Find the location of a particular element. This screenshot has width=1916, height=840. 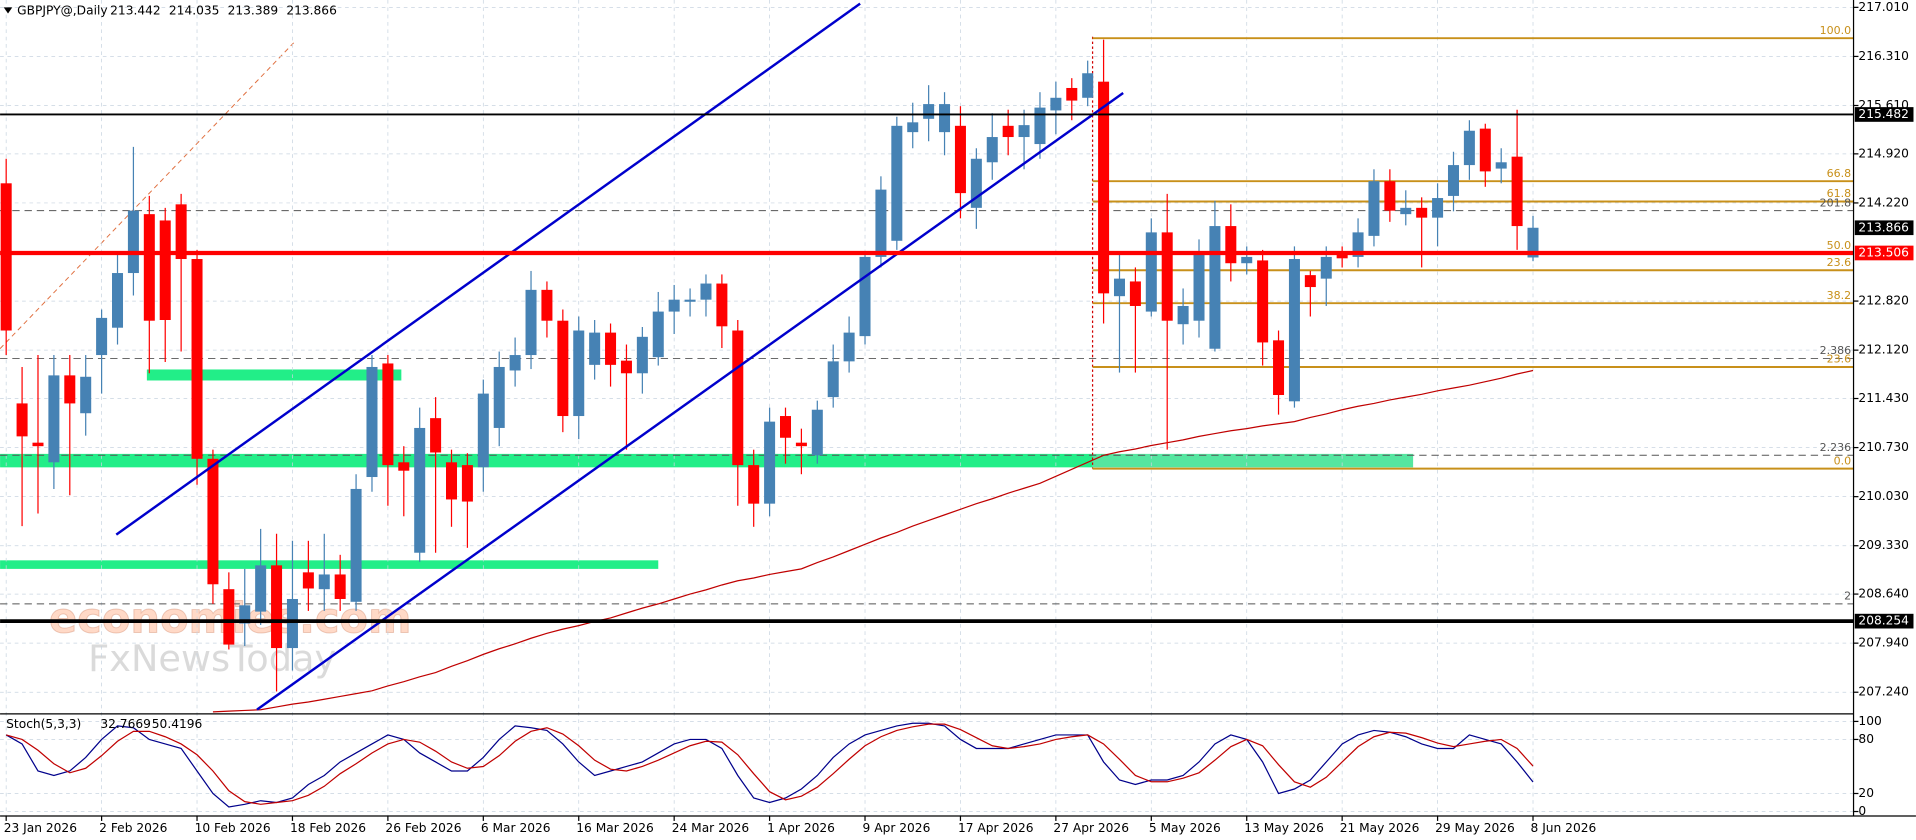

x-tick-label: 1 Apr 2026 is located at coordinates (801, 828).